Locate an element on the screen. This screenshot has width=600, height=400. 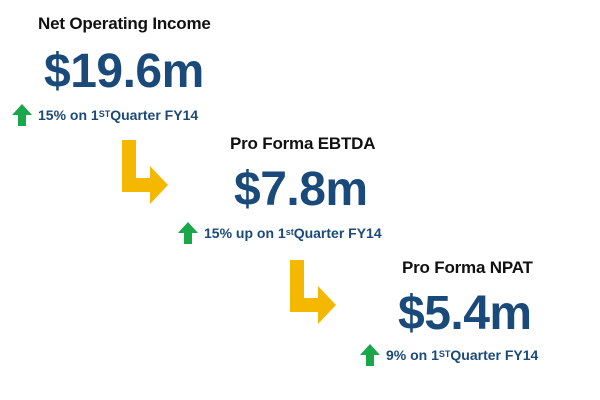
change-text-pre: 15% on 1 is located at coordinates (68, 115).